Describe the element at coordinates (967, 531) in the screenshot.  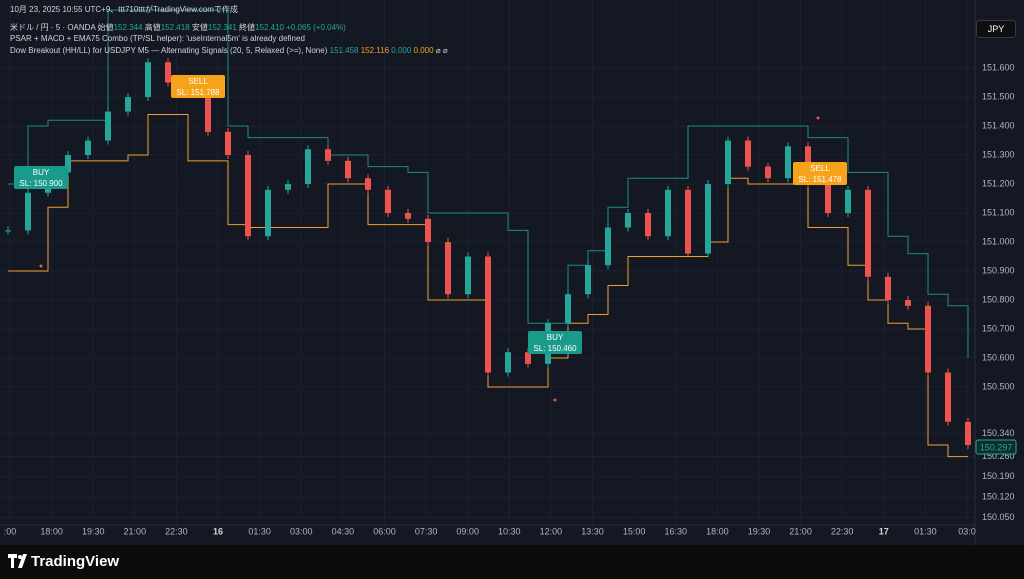
I see `x-tick-label: 03:0` at that location.